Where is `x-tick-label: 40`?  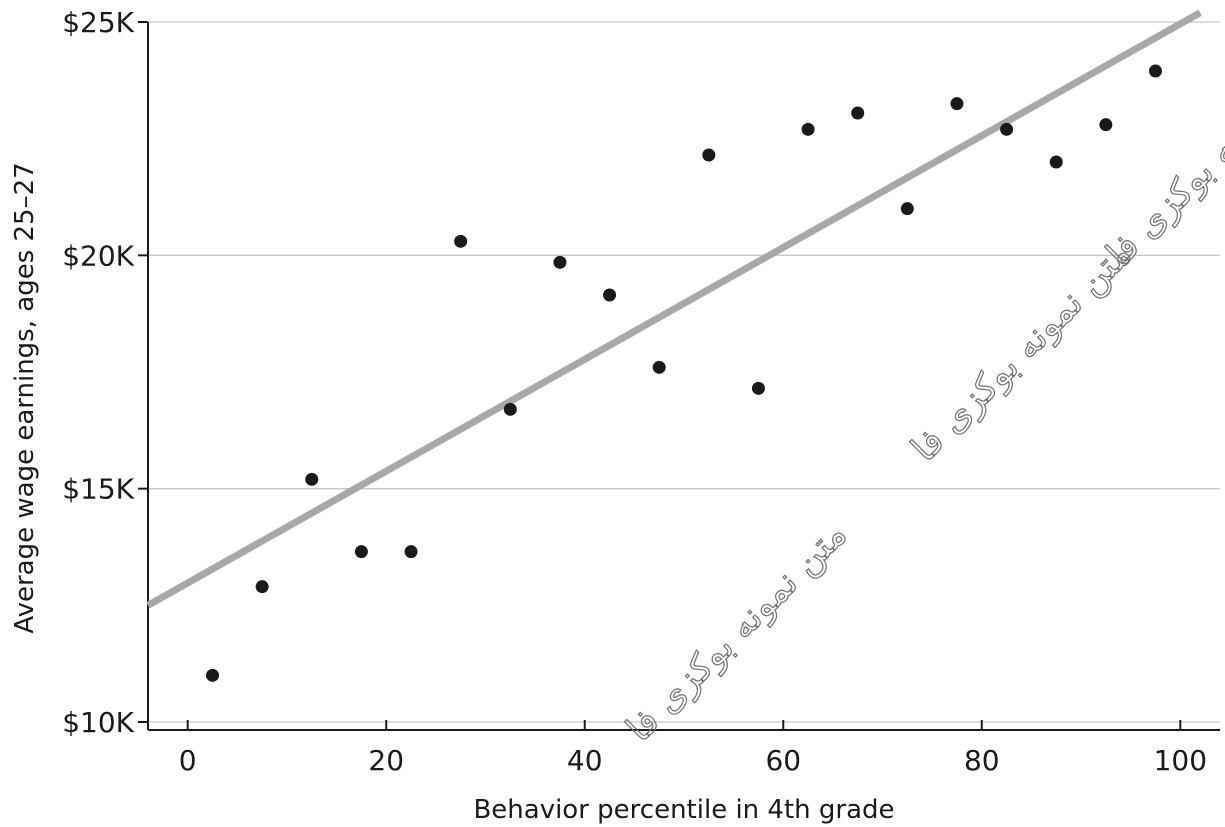
x-tick-label: 40 is located at coordinates (585, 760).